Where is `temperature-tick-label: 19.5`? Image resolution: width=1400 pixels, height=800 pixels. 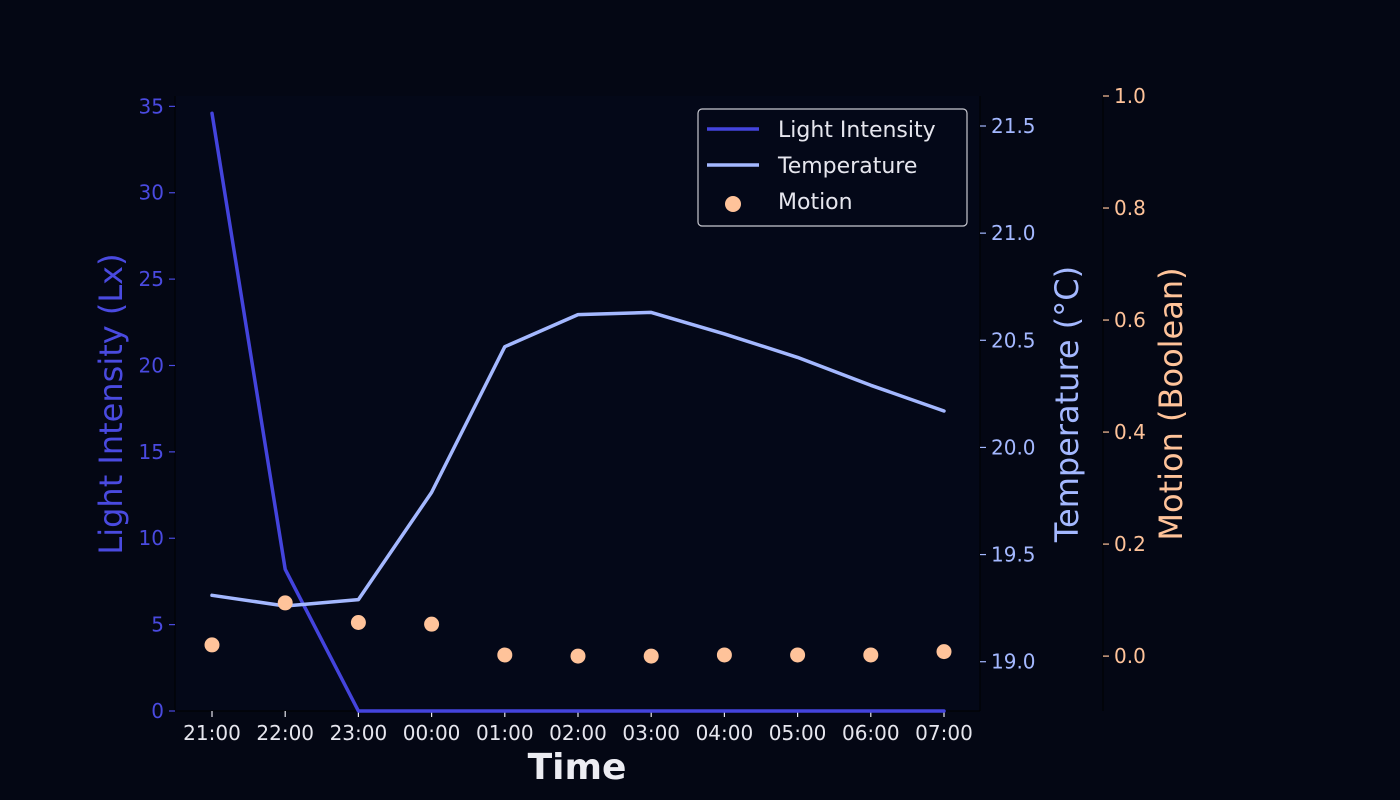 temperature-tick-label: 19.5 is located at coordinates (1013, 555).